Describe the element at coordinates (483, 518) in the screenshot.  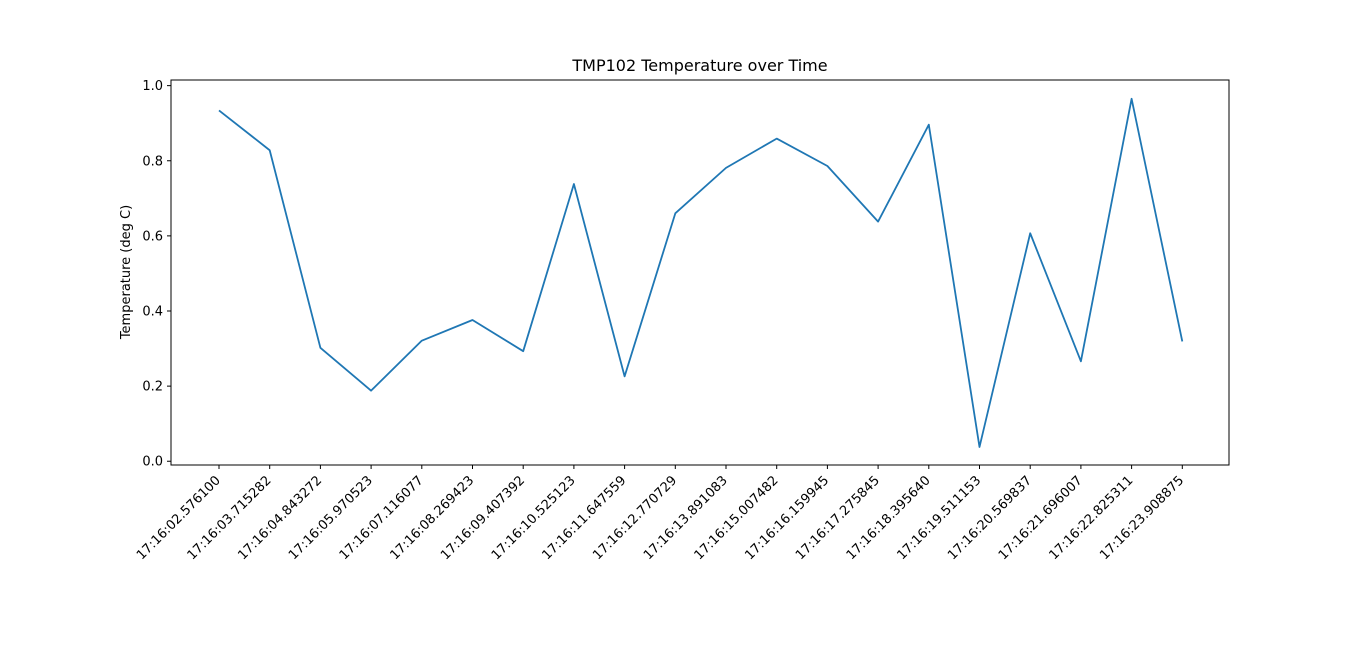
I see `x-tick-label: 17:16:09.407392` at that location.